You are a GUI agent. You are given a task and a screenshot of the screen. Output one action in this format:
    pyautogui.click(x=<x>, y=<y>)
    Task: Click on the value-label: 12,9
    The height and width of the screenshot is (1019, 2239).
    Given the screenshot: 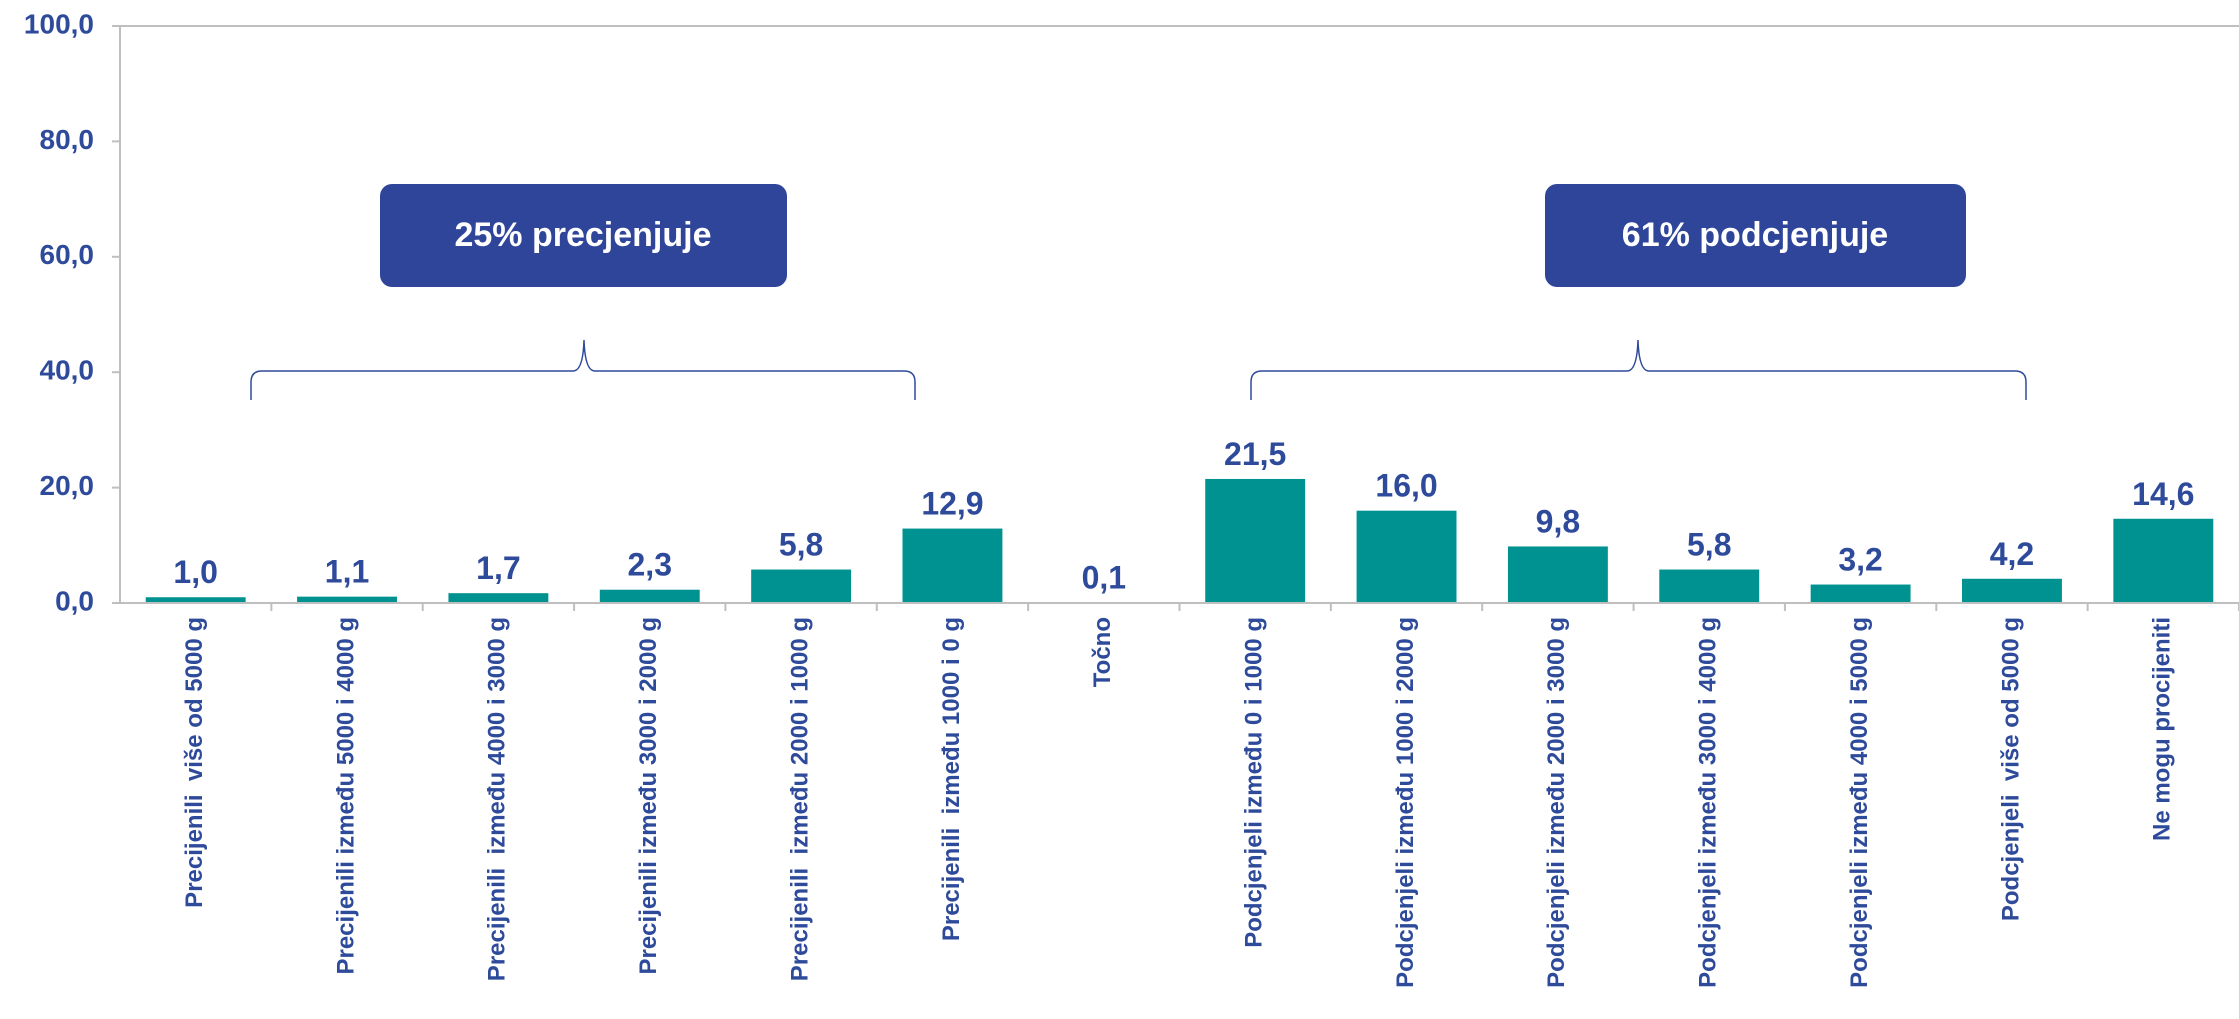 What is the action you would take?
    pyautogui.click(x=952, y=504)
    